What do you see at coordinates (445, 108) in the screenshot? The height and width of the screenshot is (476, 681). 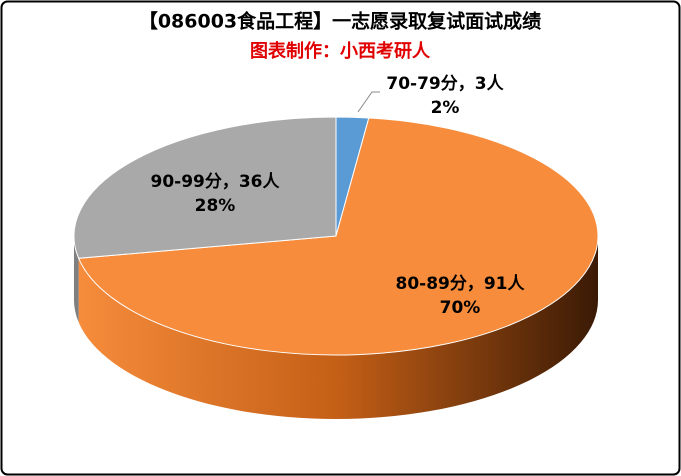 I see `value-label: 2%` at bounding box center [445, 108].